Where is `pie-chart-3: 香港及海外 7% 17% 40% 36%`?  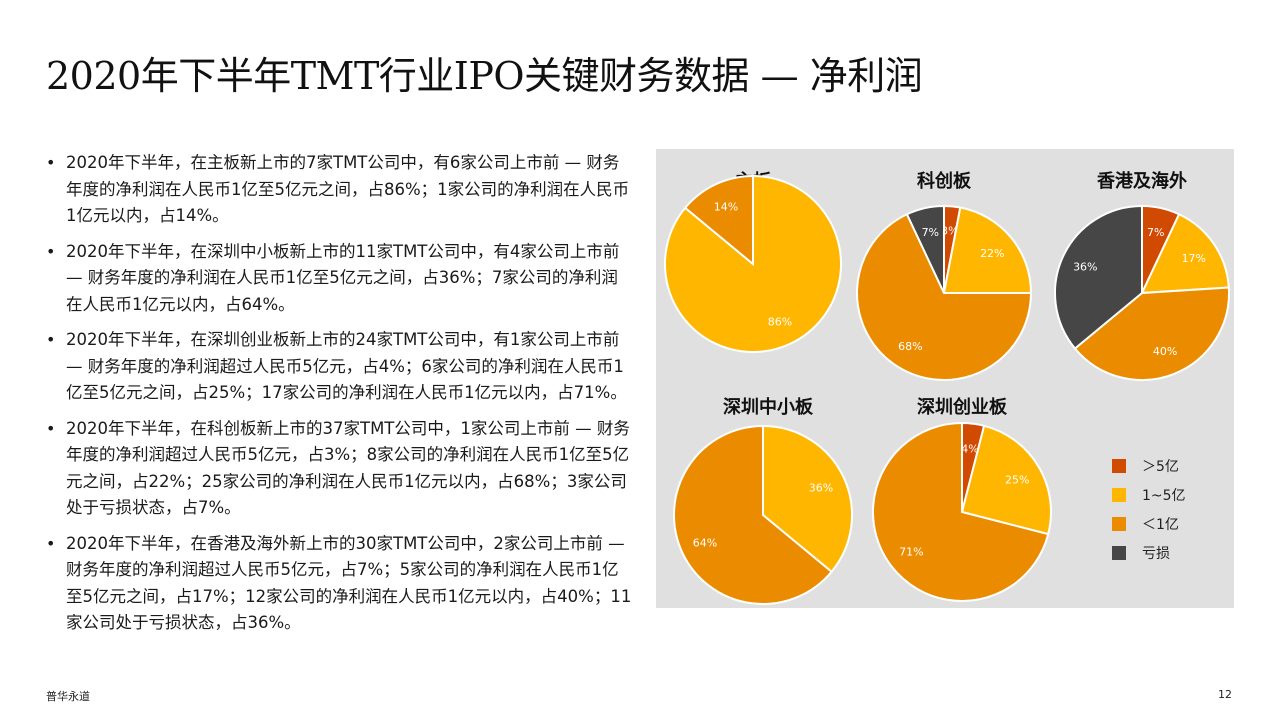
pie-chart-3: 香港及海外 7% 17% 40% 36% is located at coordinates (1142, 275).